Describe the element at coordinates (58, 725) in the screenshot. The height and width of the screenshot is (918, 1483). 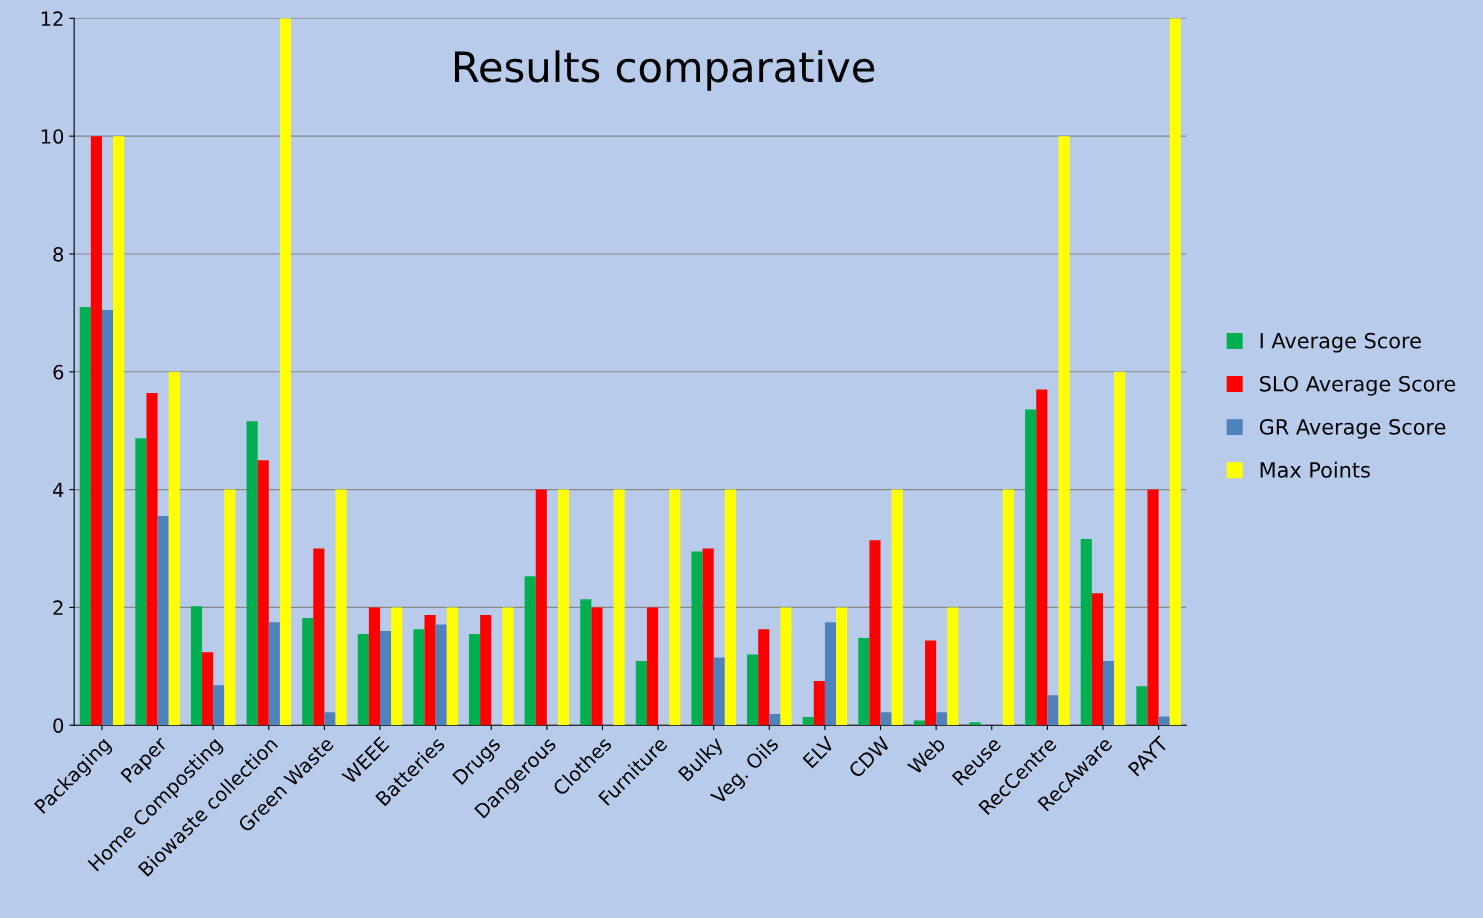
I see `y-tick-label: 0` at that location.